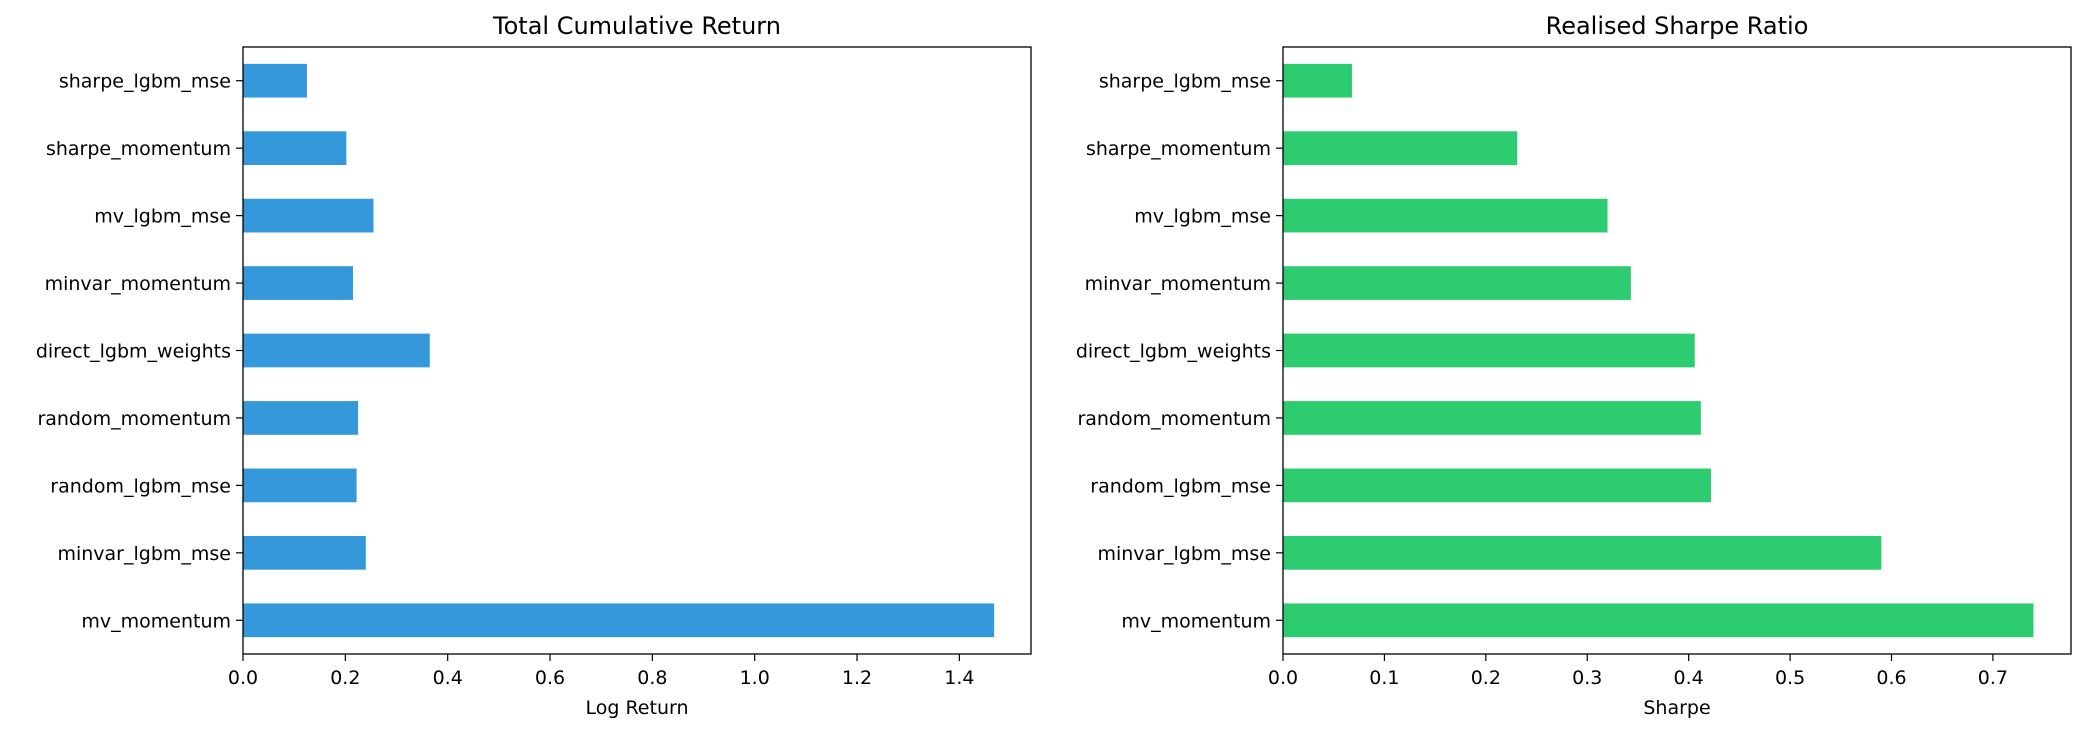  I want to click on x-tick-label: 0.1, so click(1384, 678).